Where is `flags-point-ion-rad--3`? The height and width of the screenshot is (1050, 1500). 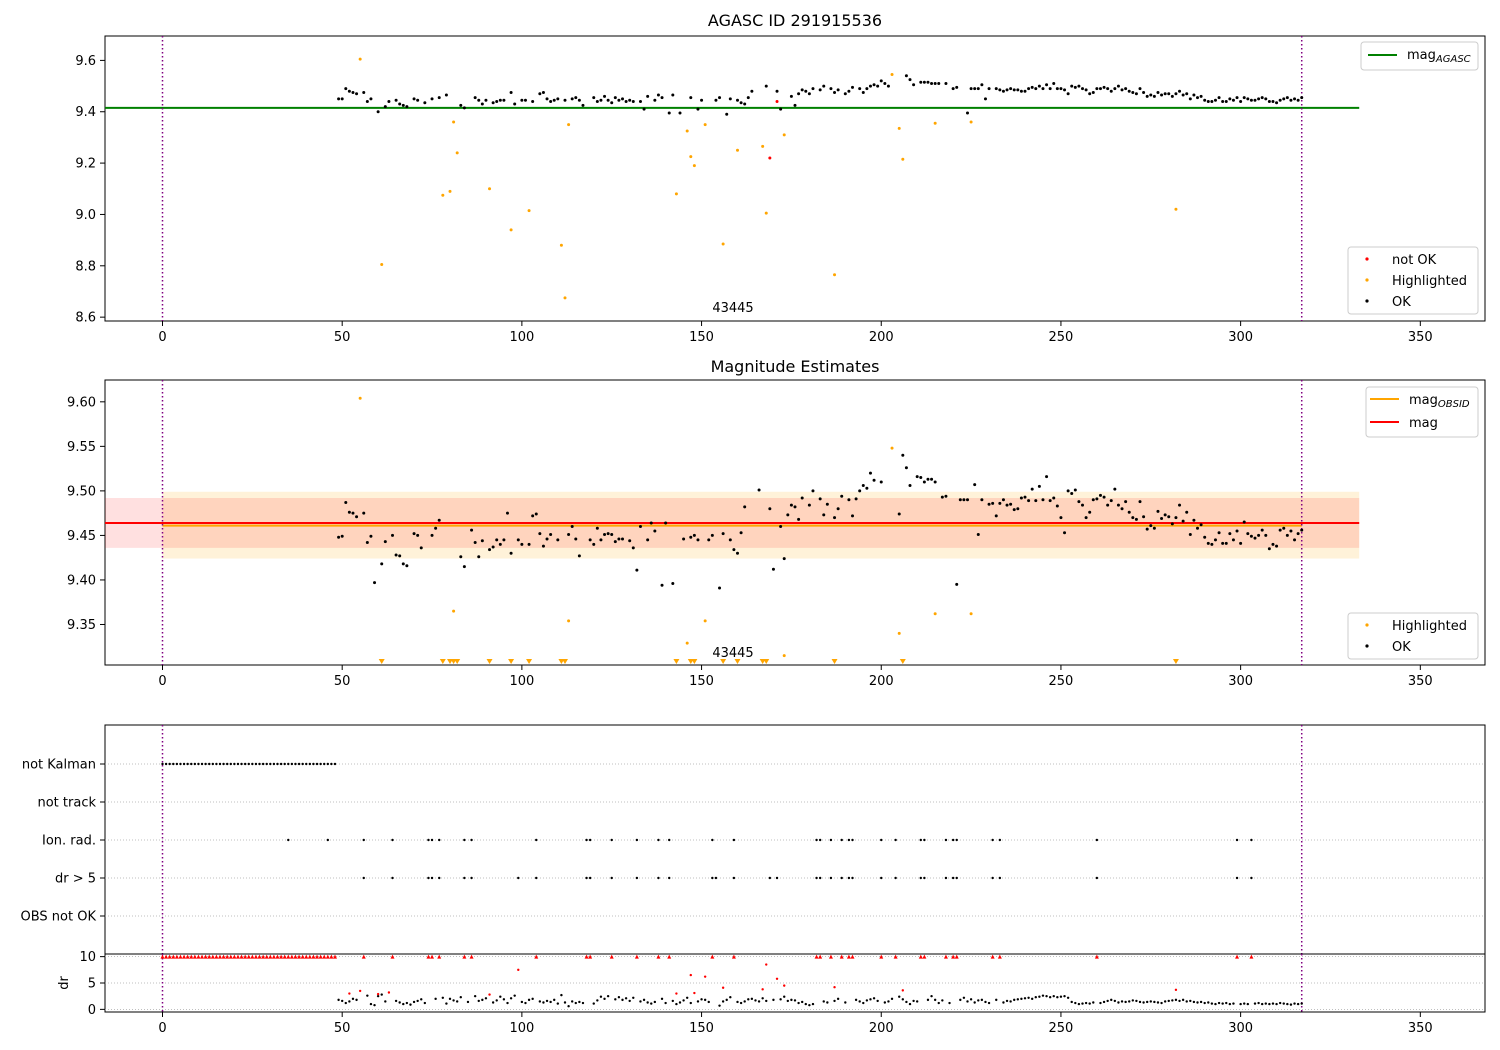 flags-point-ion-rad--3 is located at coordinates (392, 840).